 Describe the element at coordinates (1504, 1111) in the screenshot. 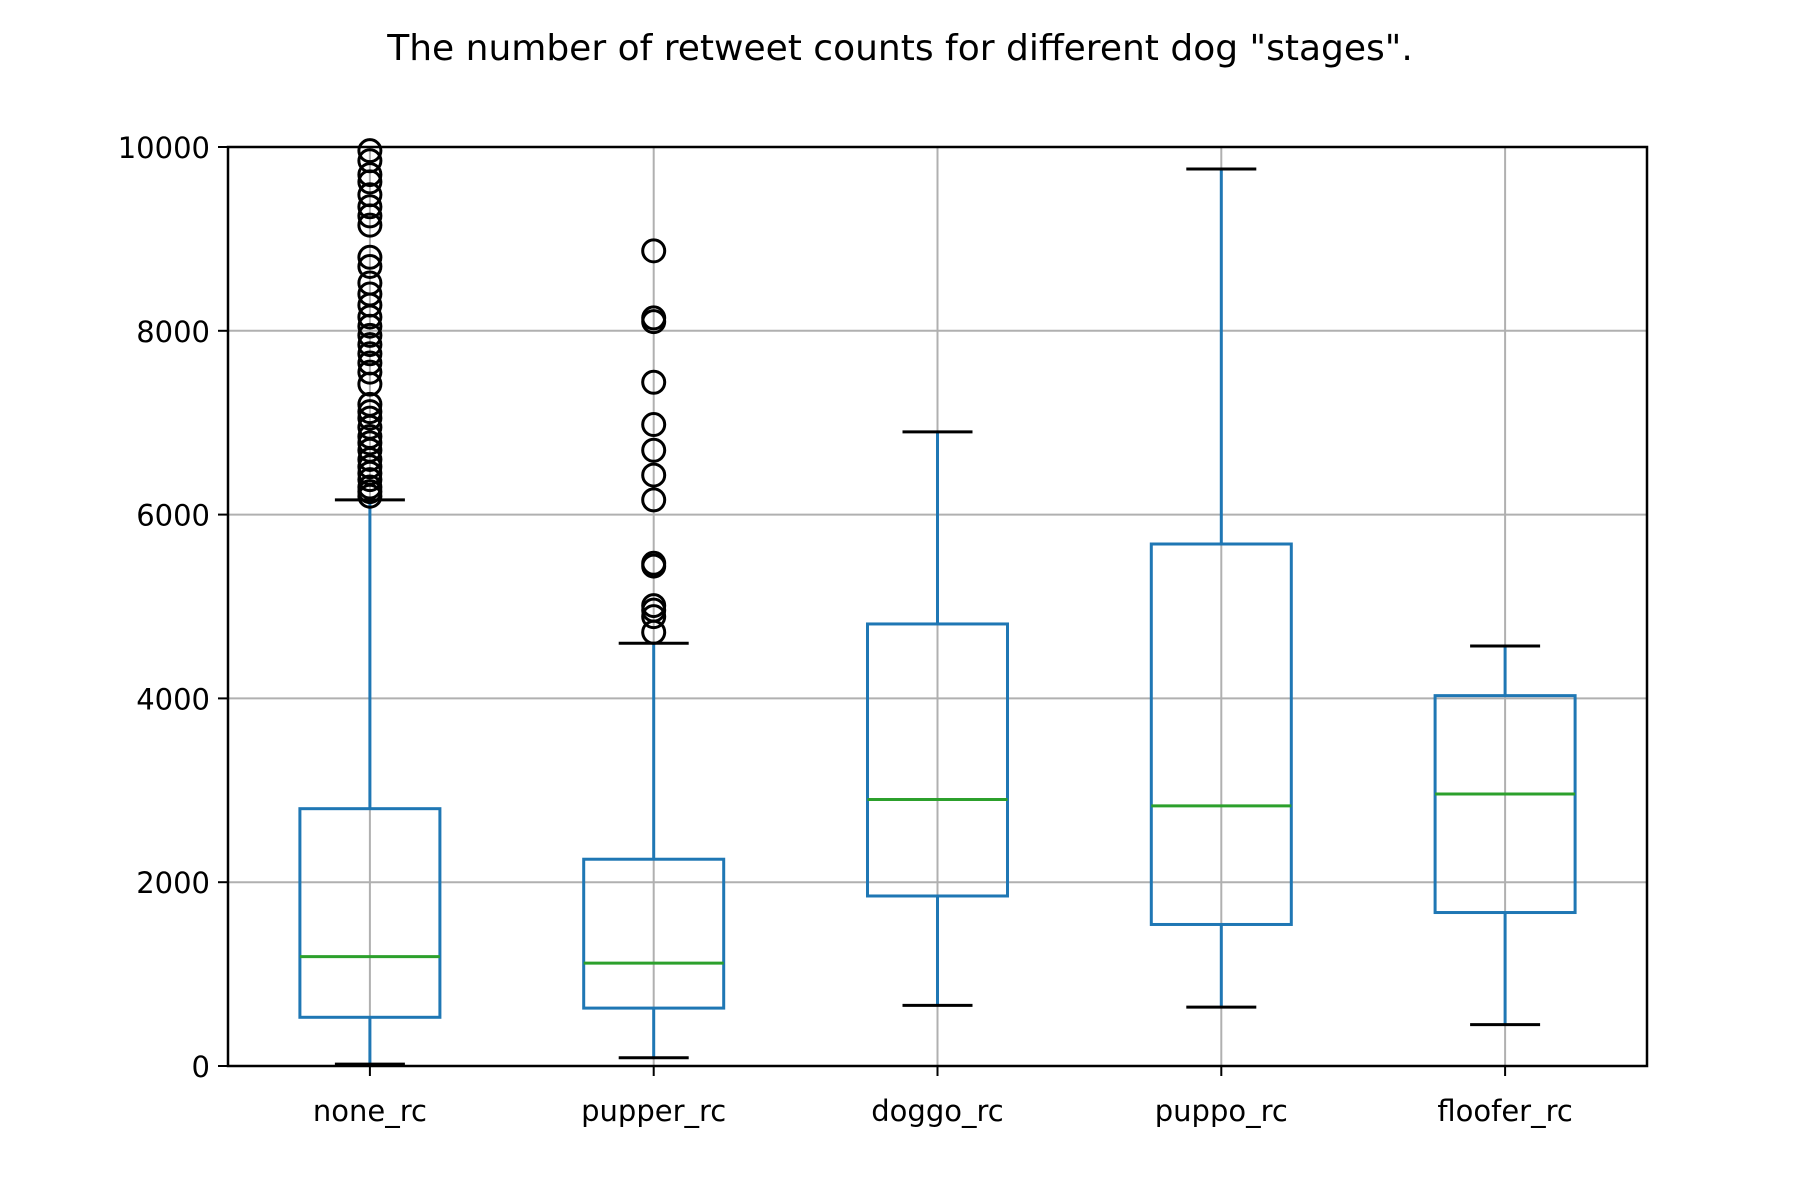

I see `x-tick-label: floofer_rc` at that location.